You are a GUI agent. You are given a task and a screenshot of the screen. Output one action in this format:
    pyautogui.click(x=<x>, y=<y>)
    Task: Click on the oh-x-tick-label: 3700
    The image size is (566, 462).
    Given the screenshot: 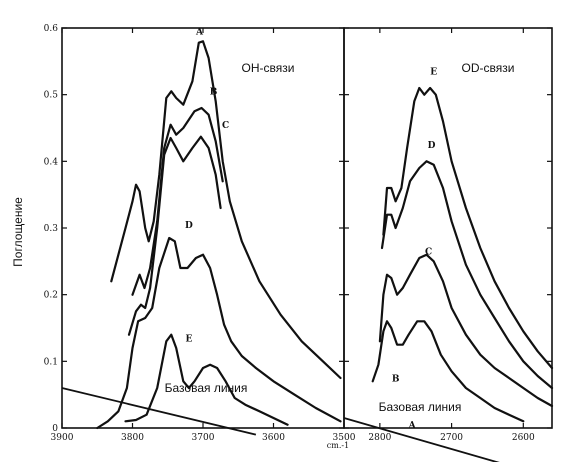 What is the action you would take?
    pyautogui.click(x=203, y=438)
    